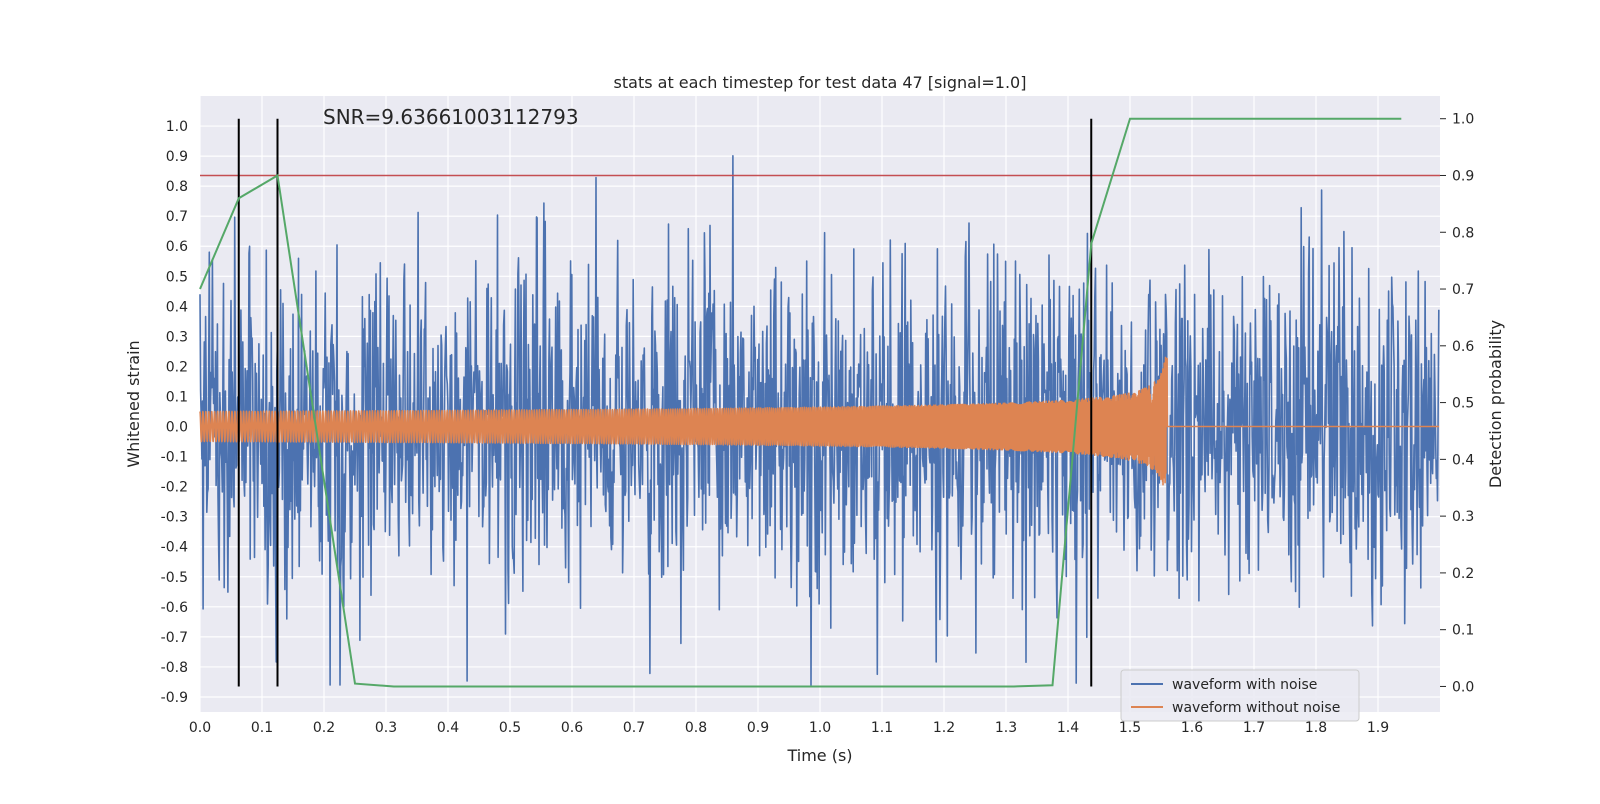 The image size is (1600, 804). What do you see at coordinates (1463, 687) in the screenshot?
I see `y2-tick-label: 0.0` at bounding box center [1463, 687].